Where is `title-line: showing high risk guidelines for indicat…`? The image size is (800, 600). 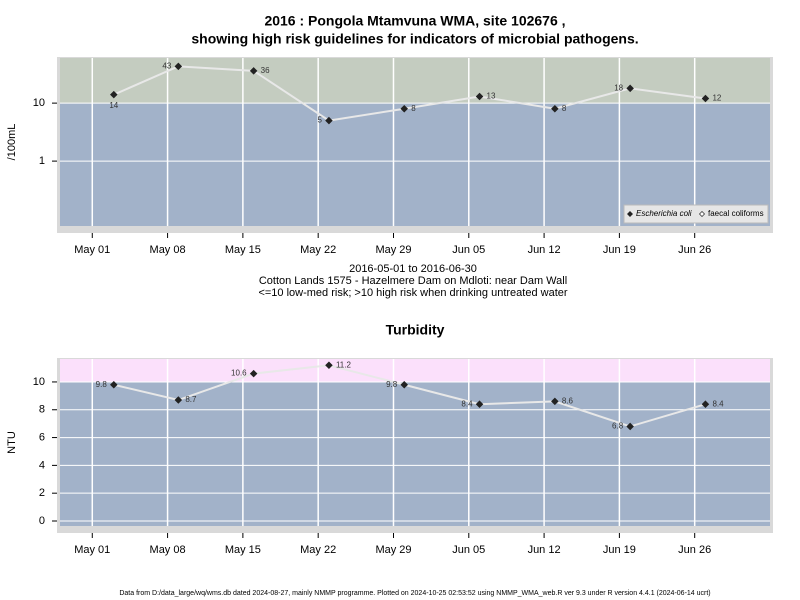
title-line: showing high risk guidelines for indicat… is located at coordinates (414, 39).